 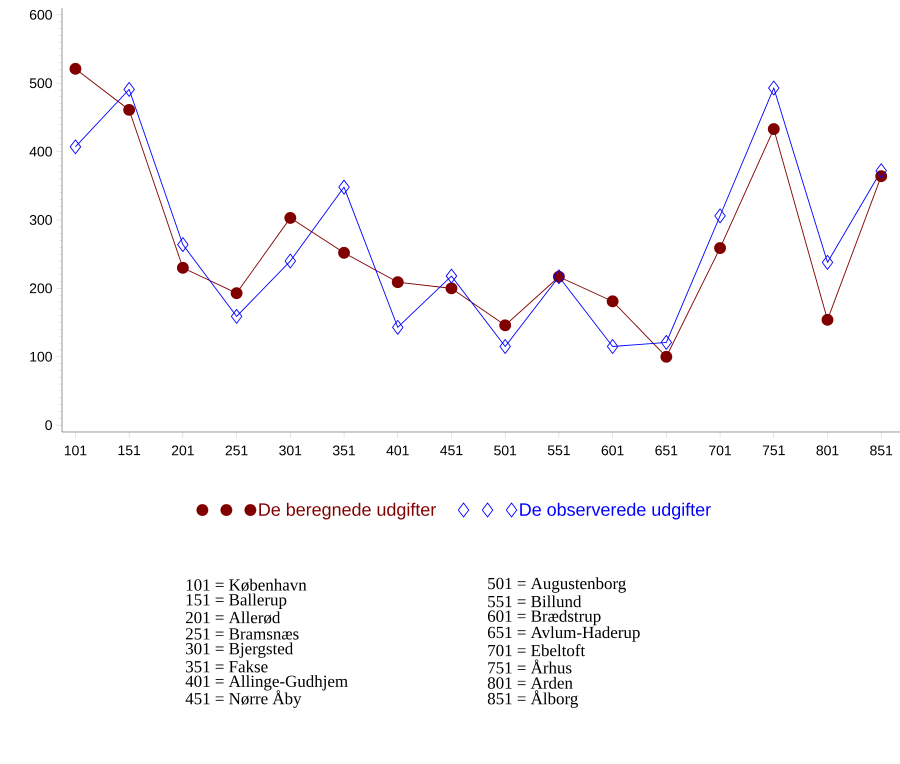 What do you see at coordinates (544, 618) in the screenshot?
I see `text: 601 = Brædstrup` at bounding box center [544, 618].